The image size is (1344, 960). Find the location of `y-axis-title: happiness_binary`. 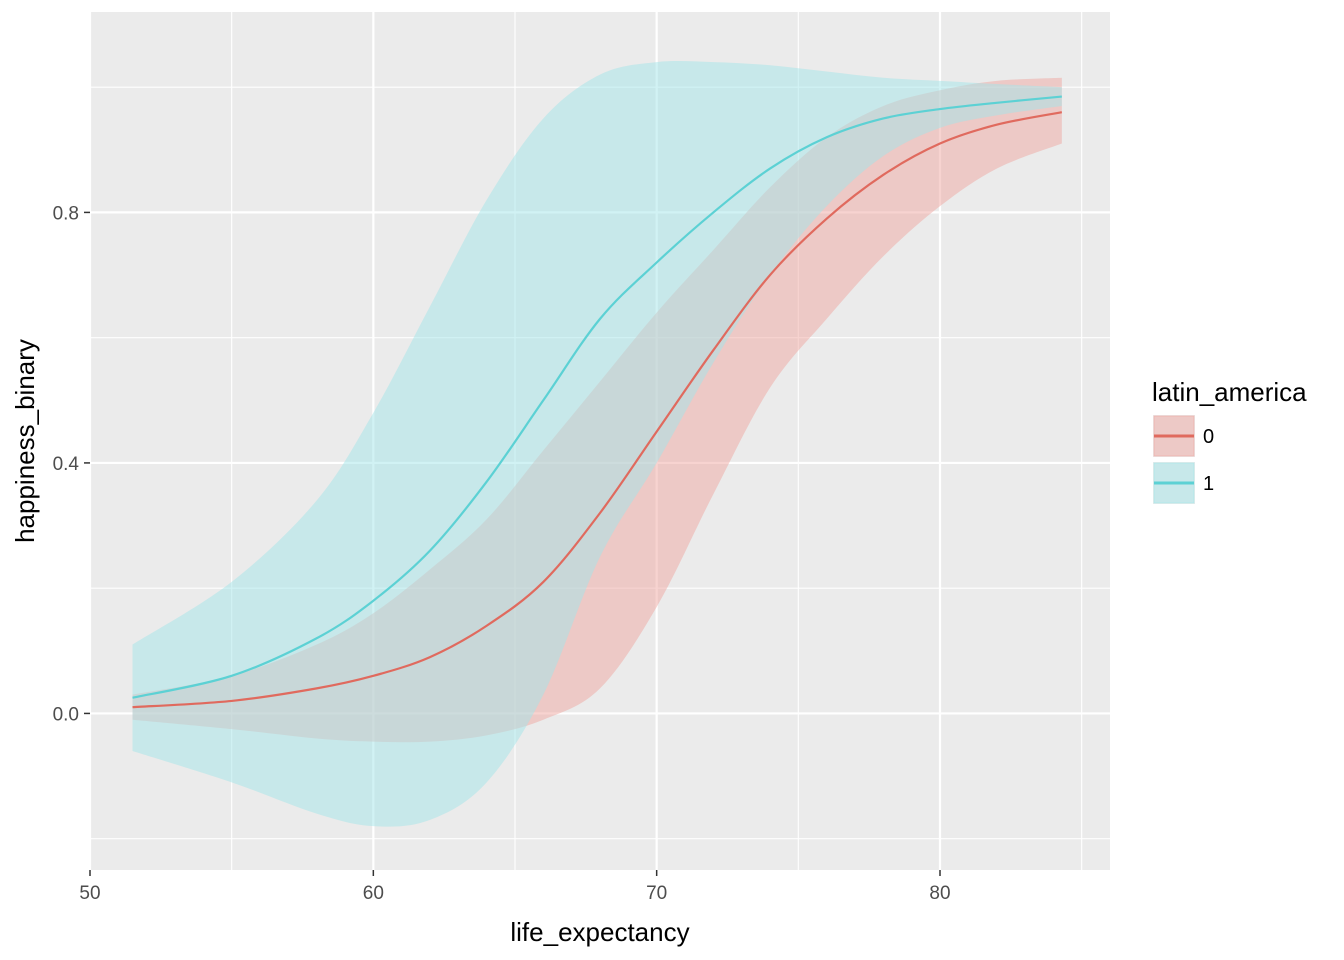

y-axis-title: happiness_binary is located at coordinates (25, 441).